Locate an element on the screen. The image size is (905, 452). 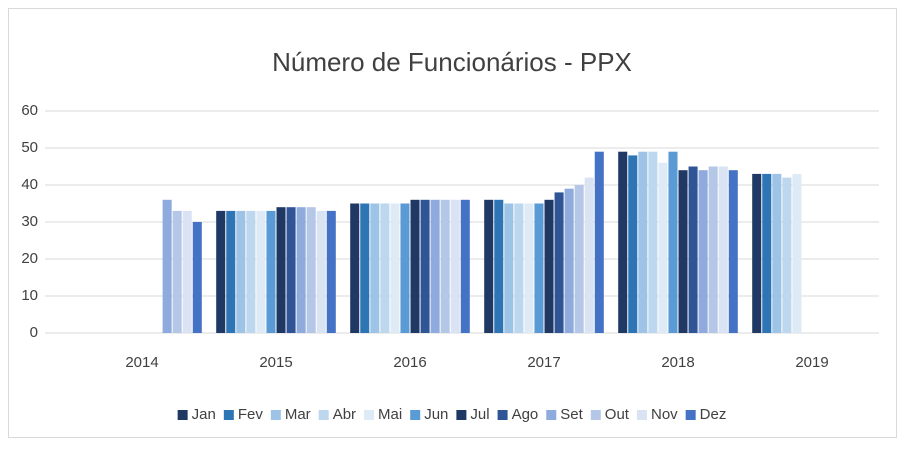
y-tick-label: 50 is located at coordinates (29, 147).